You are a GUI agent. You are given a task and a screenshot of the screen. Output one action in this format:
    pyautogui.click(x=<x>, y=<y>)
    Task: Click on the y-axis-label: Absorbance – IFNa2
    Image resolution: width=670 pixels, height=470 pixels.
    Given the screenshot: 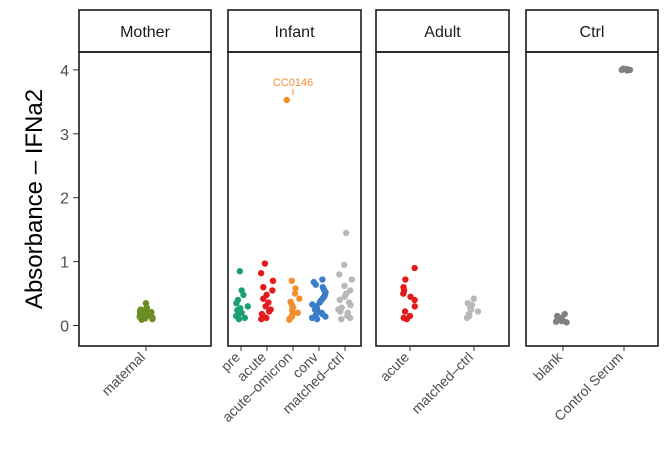 What is the action you would take?
    pyautogui.click(x=34, y=199)
    